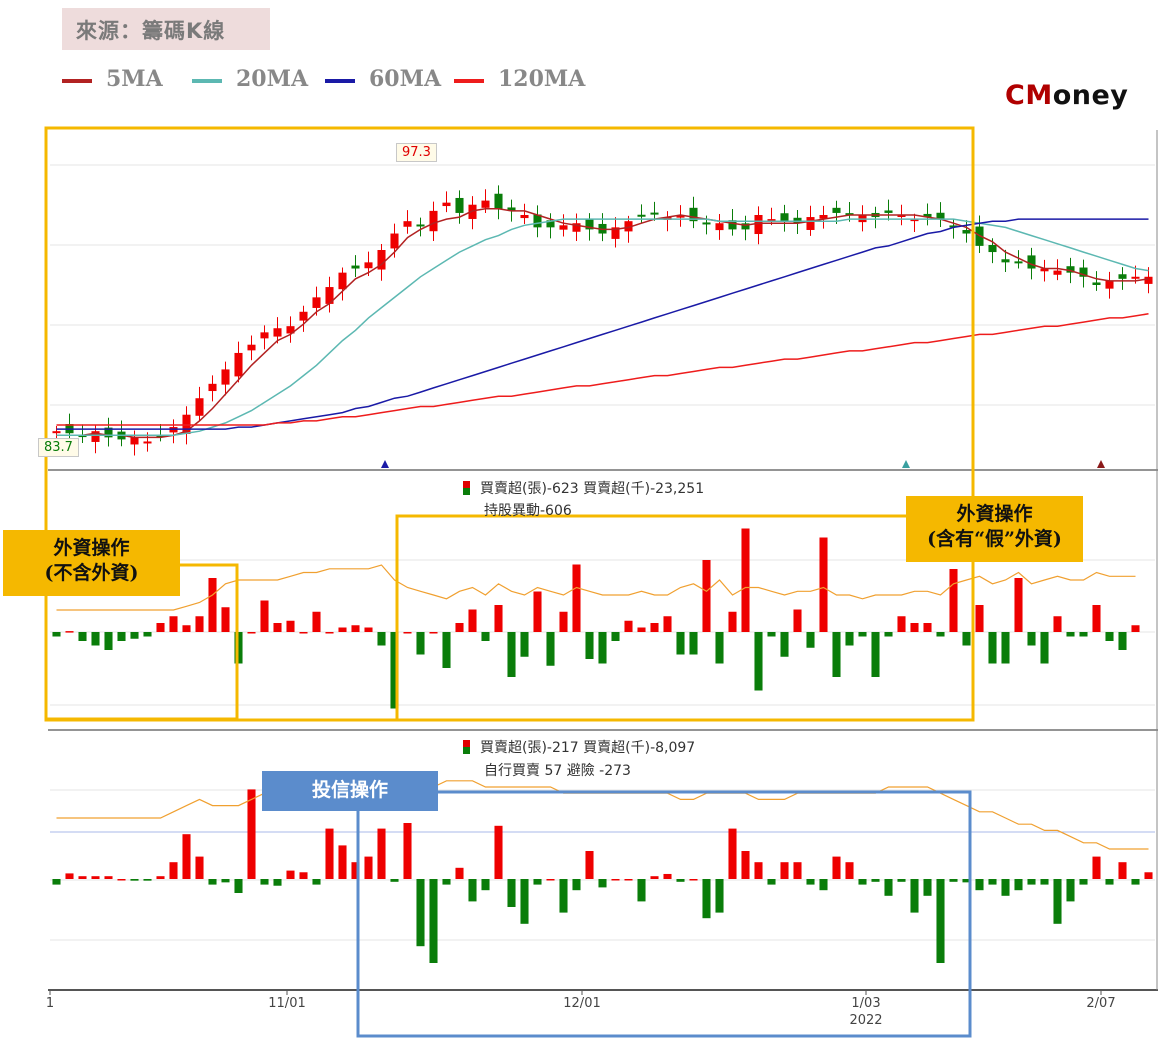 Image resolution: width=1165 pixels, height=1059 pixels. I want to click on legend-swatch-120ma, so click(469, 81).